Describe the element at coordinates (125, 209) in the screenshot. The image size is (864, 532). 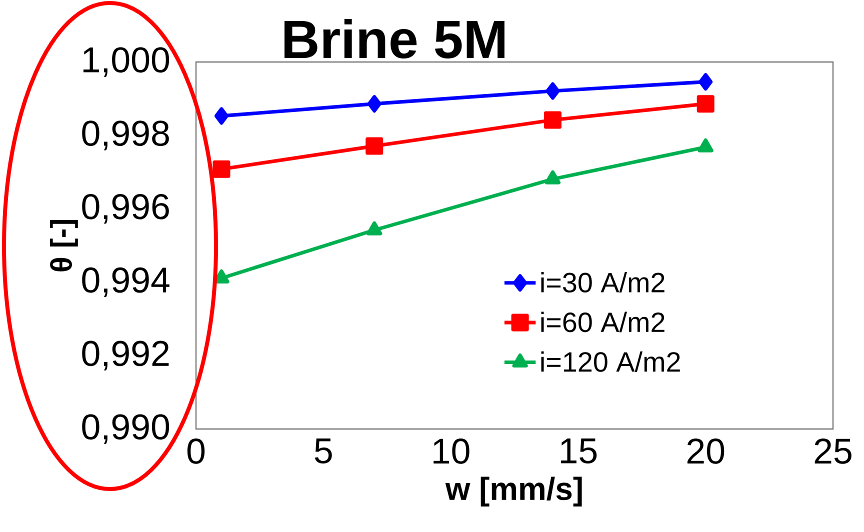
I see `y-tick-label: 0,996` at that location.